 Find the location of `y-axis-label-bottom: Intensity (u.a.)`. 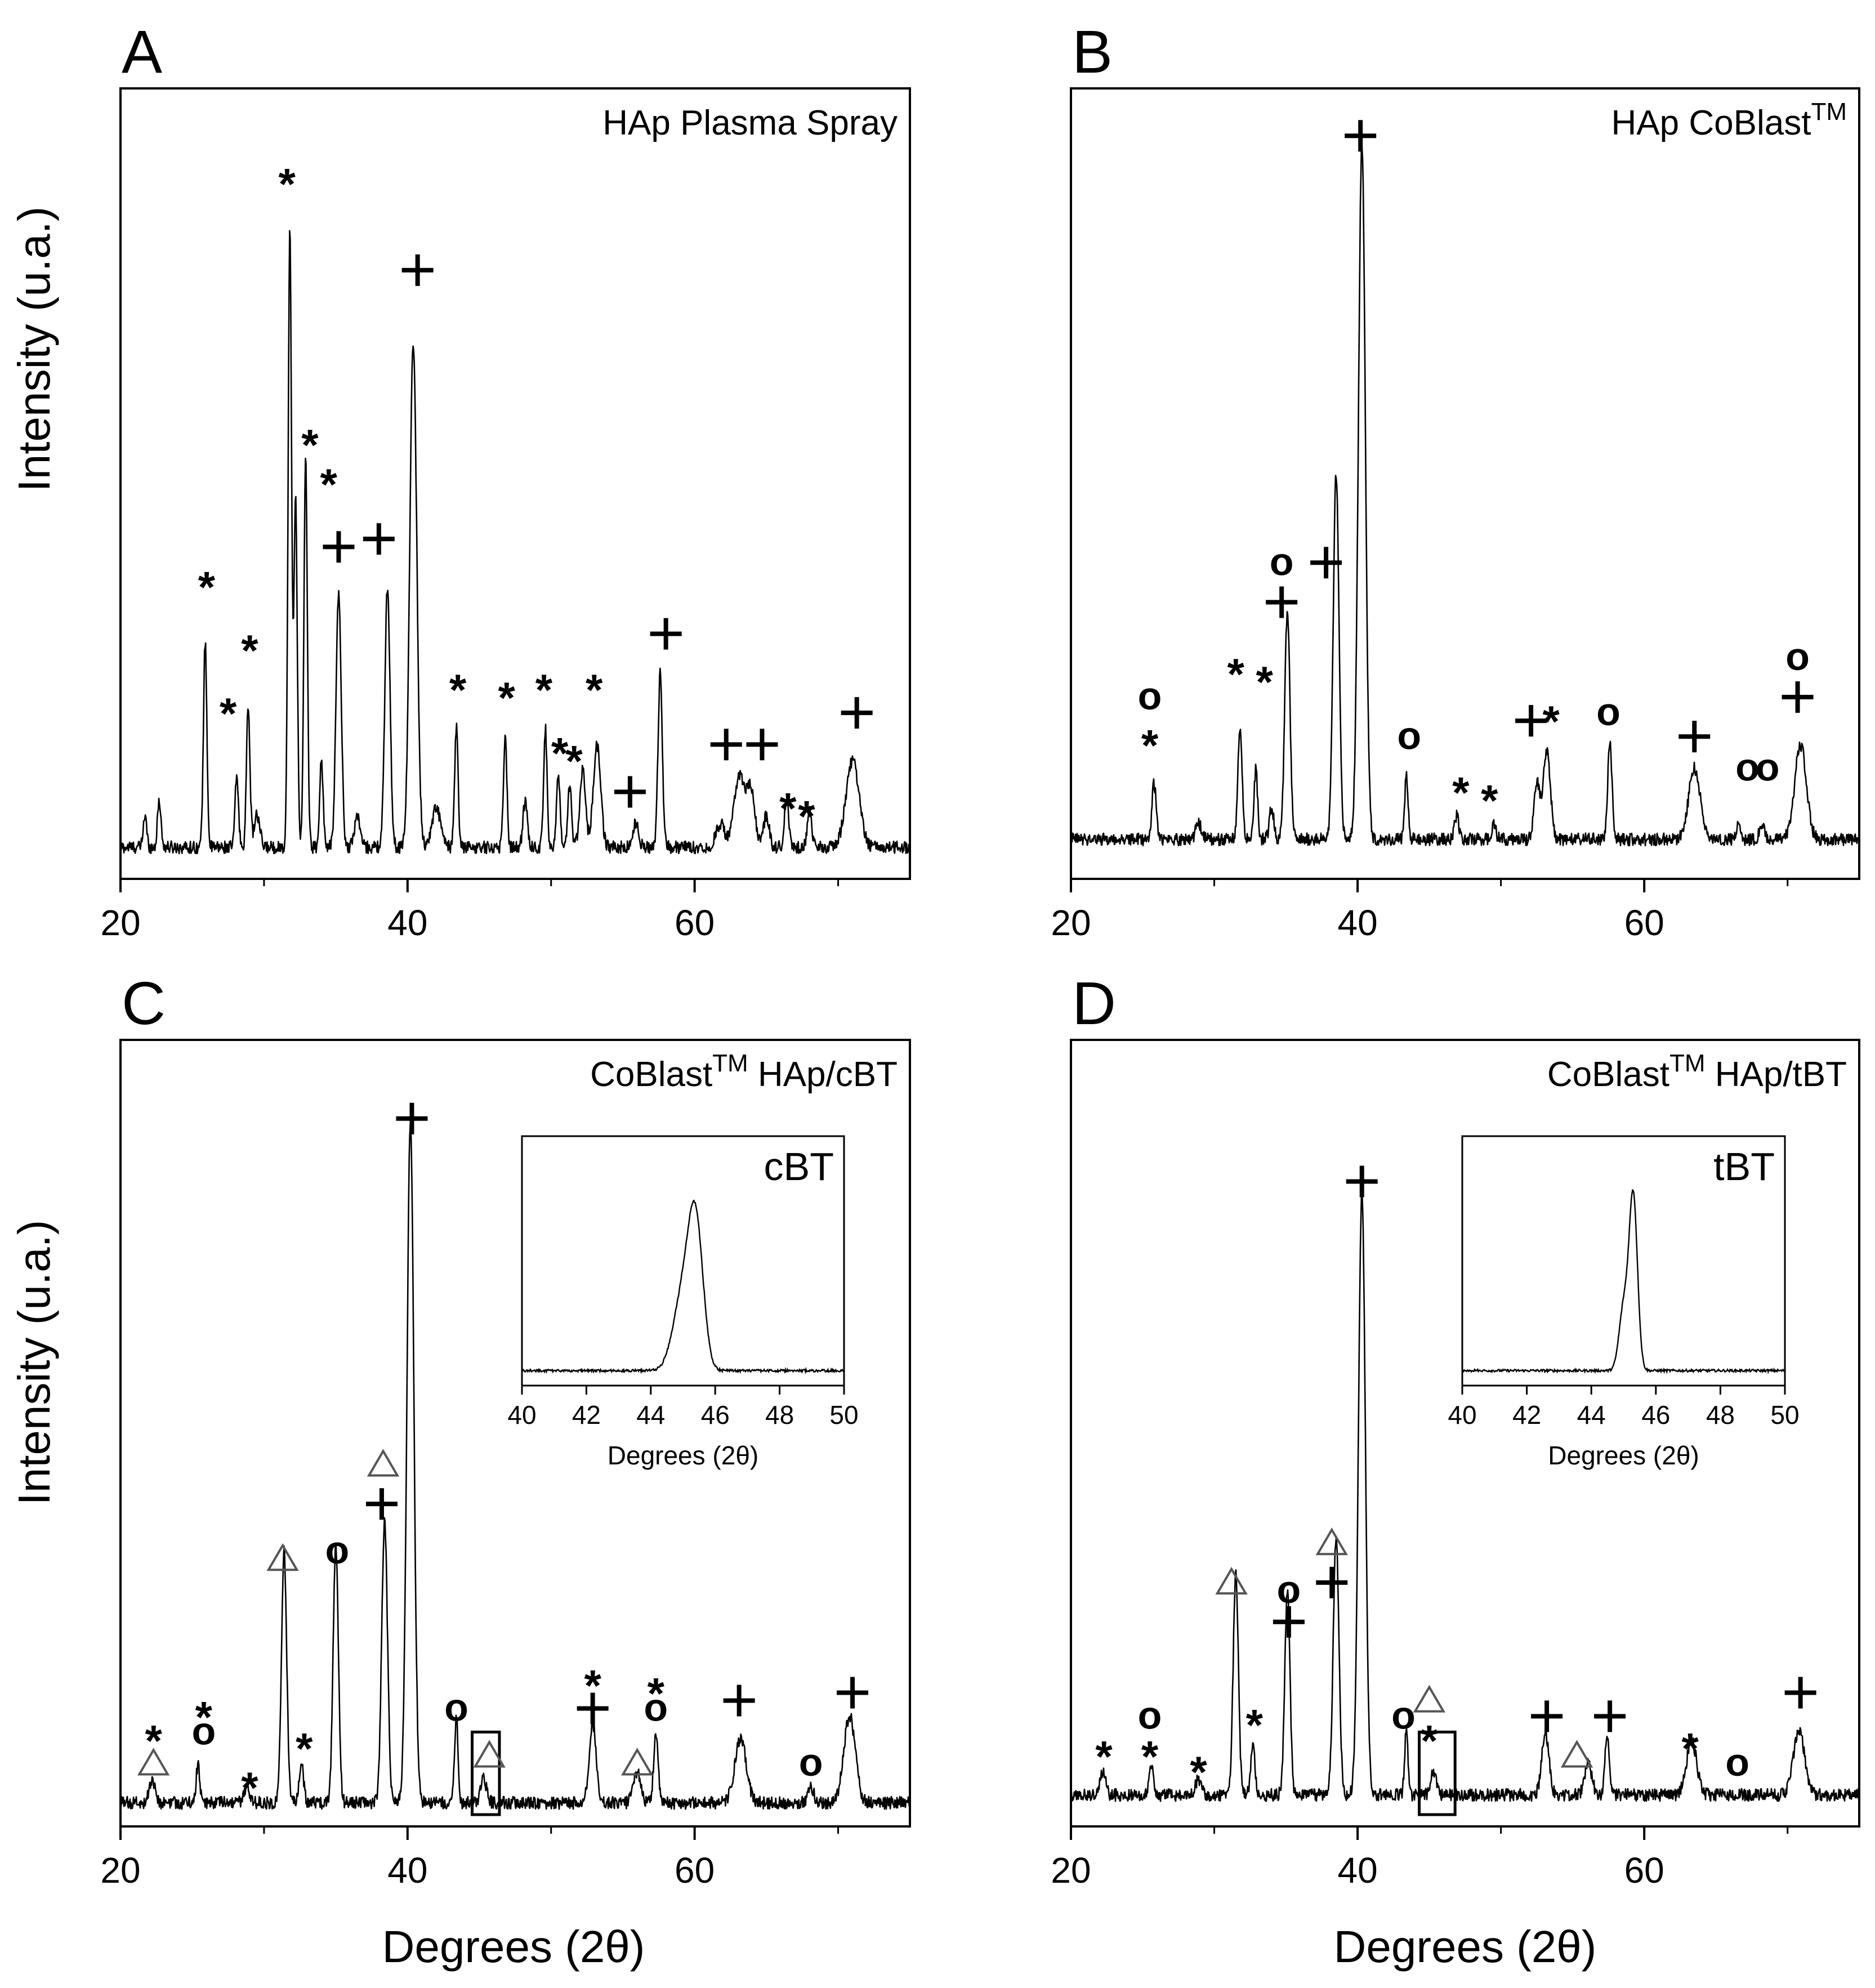

y-axis-label-bottom: Intensity (u.a.) is located at coordinates (34, 1363).